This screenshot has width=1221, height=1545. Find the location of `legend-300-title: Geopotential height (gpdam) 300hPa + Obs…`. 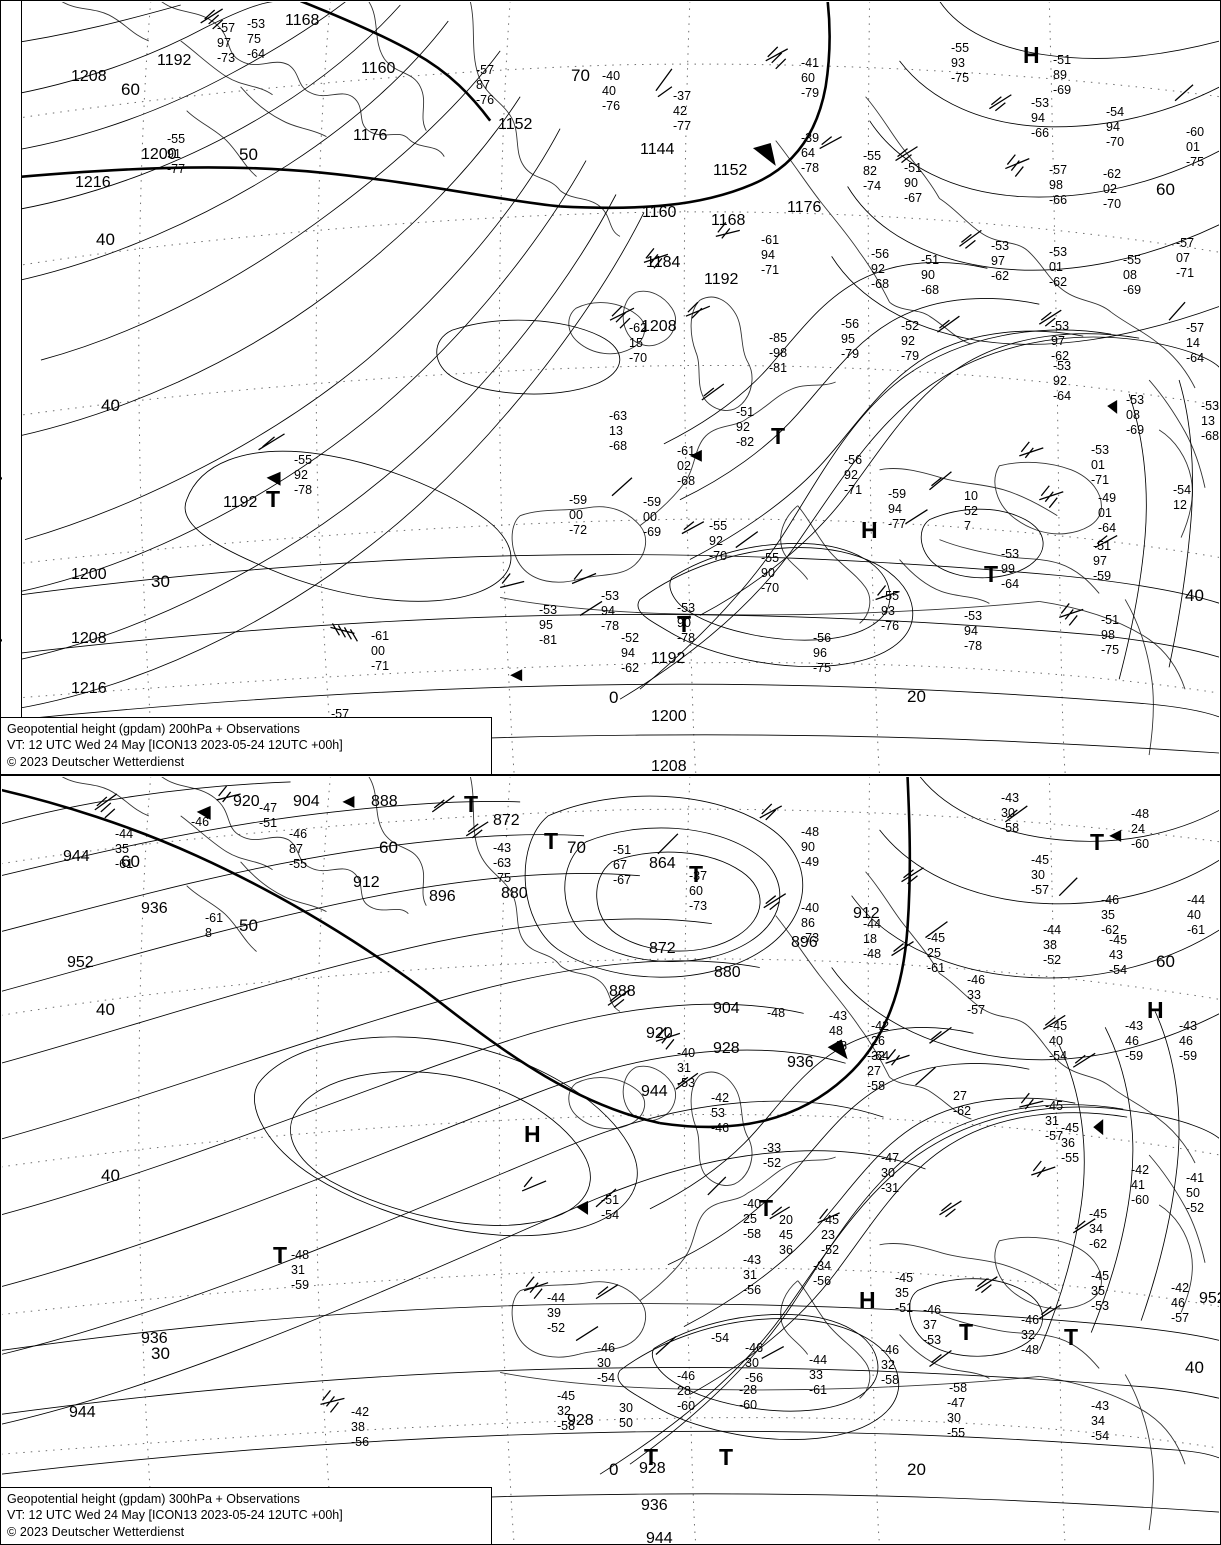

legend-300-title: Geopotential height (gpdam) 300hPa + Obs… is located at coordinates (153, 1498).